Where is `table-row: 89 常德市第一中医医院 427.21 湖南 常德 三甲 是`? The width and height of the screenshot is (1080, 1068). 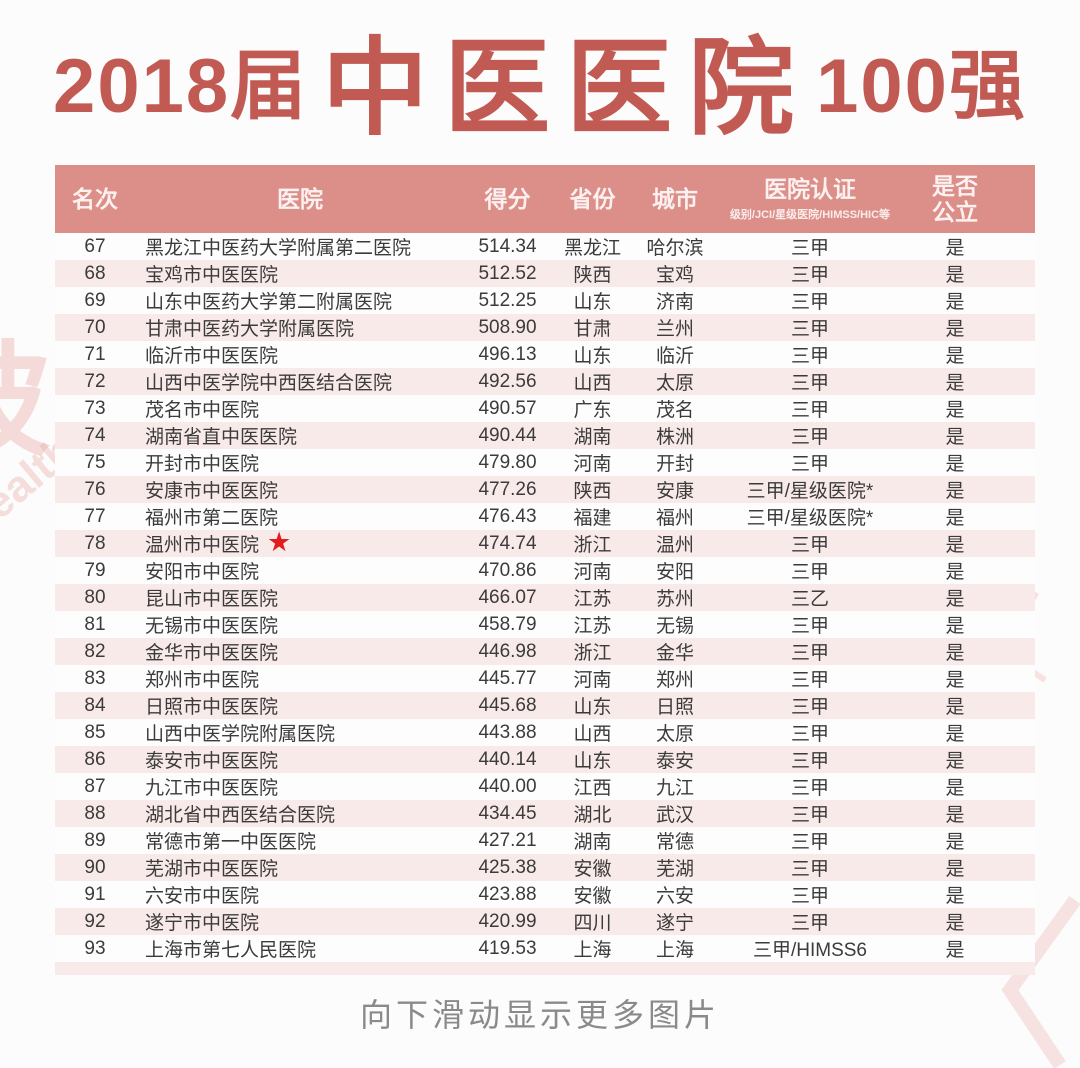
table-row: 89 常德市第一中医医院 427.21 湖南 常德 三甲 是 is located at coordinates (545, 840).